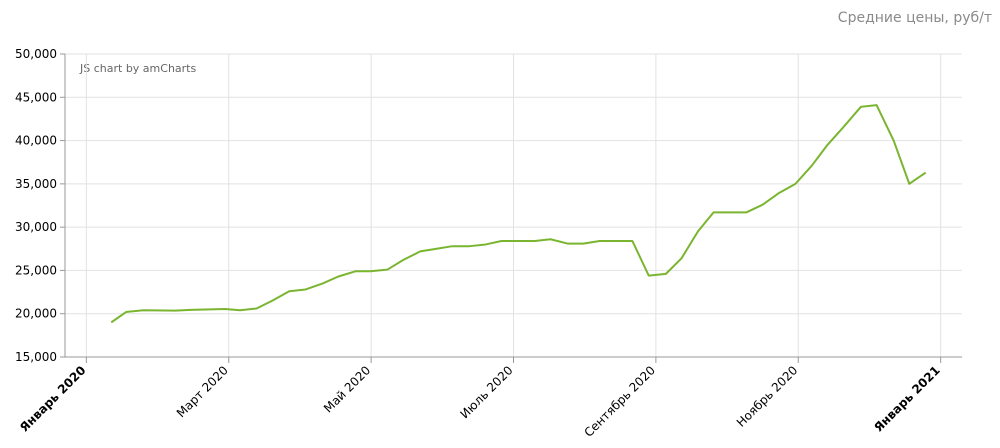 This screenshot has height=448, width=1000. What do you see at coordinates (36, 54) in the screenshot?
I see `y-tick-label: 50,000` at bounding box center [36, 54].